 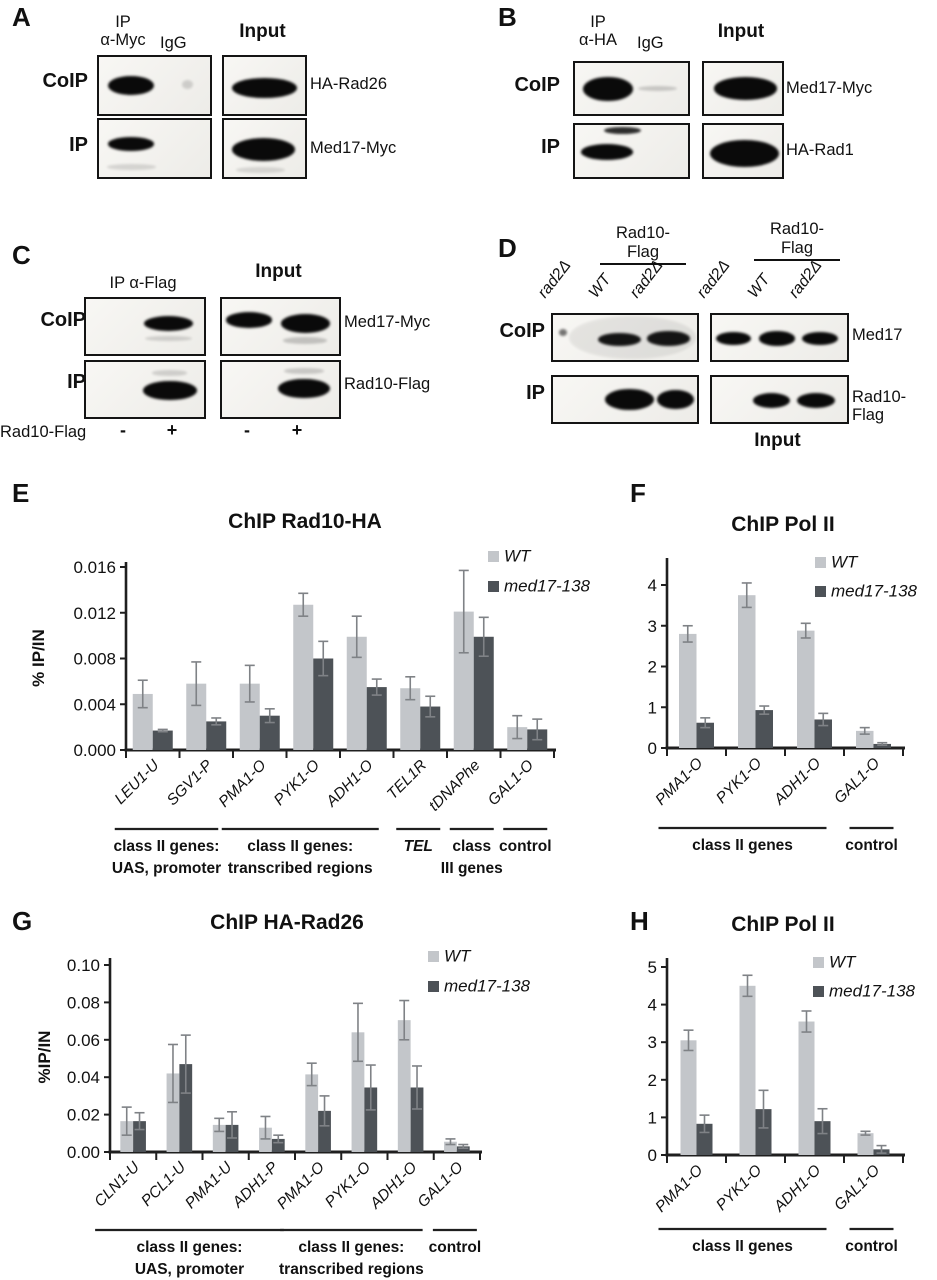 I want to click on chart-F-group-label-0-0: class II genes, so click(x=742, y=845).